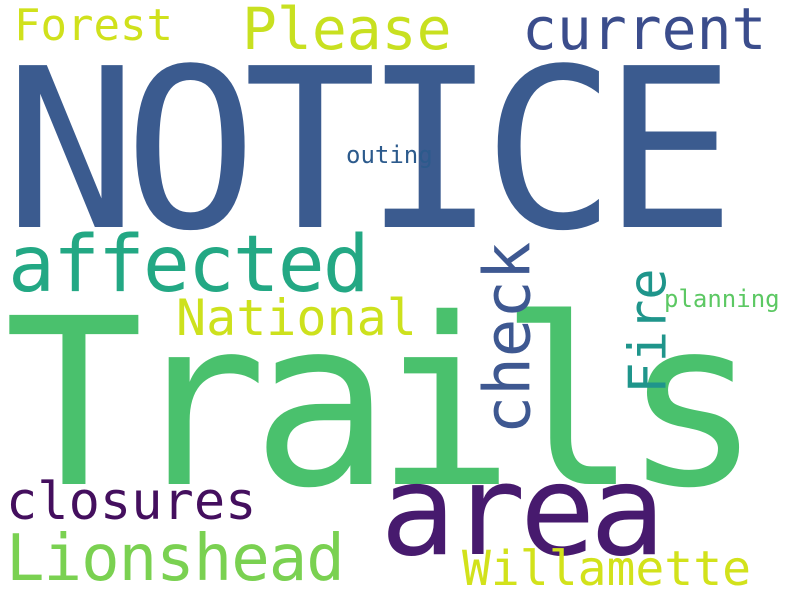 The height and width of the screenshot is (600, 800). I want to click on word-national: National, so click(296, 318).